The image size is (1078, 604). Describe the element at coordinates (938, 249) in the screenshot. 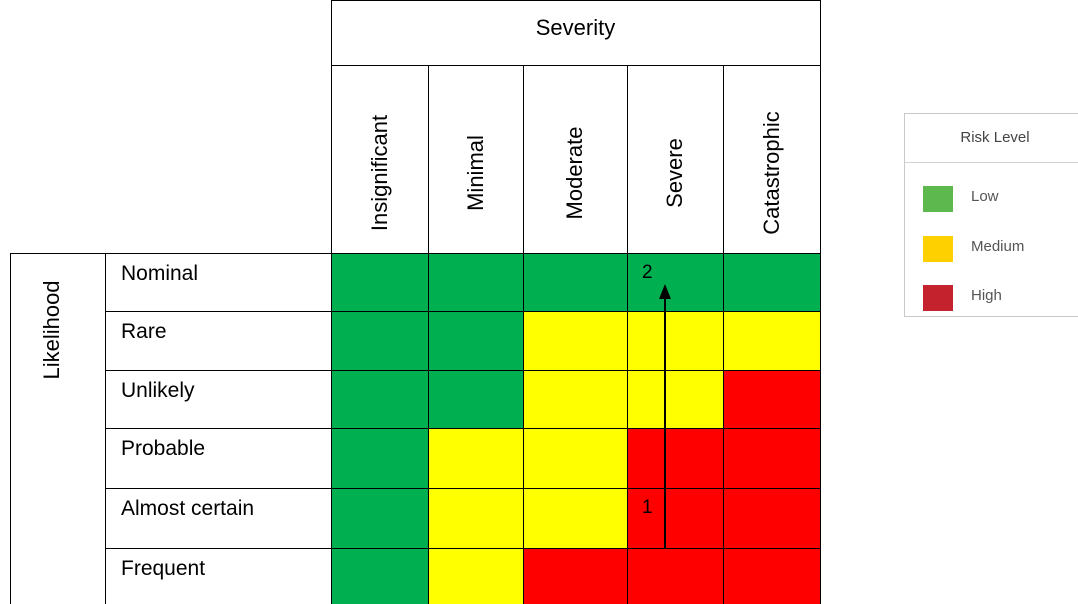

I see `legend-swatch-medium` at that location.